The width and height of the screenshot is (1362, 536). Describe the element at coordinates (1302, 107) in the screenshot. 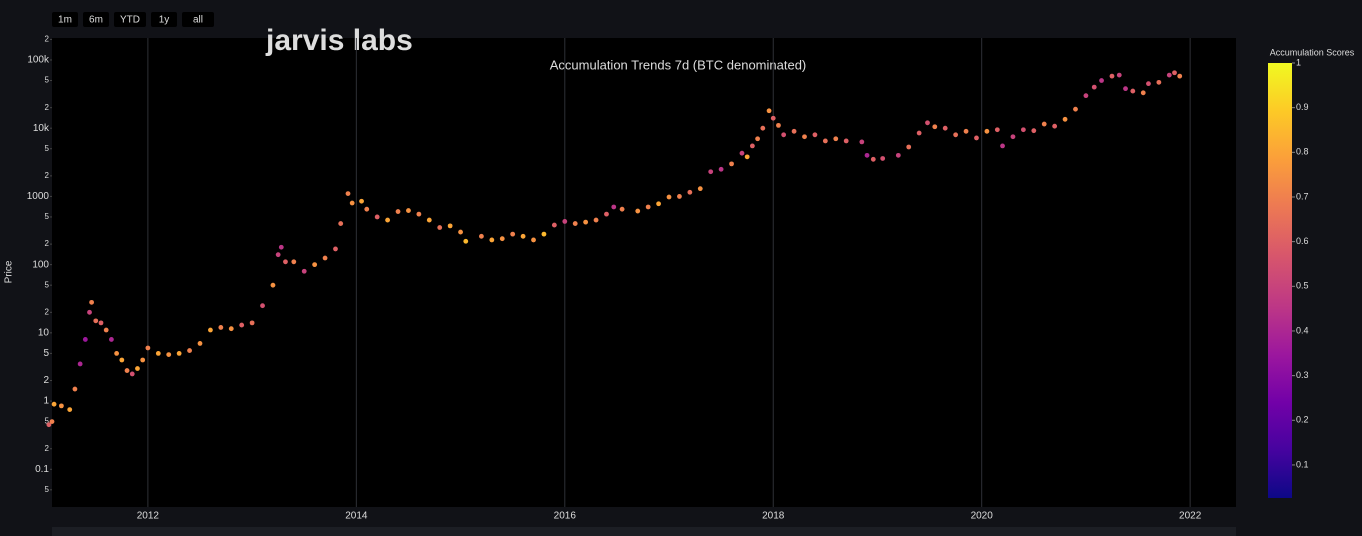

I see `colorbar-tick-label: 0.9` at that location.